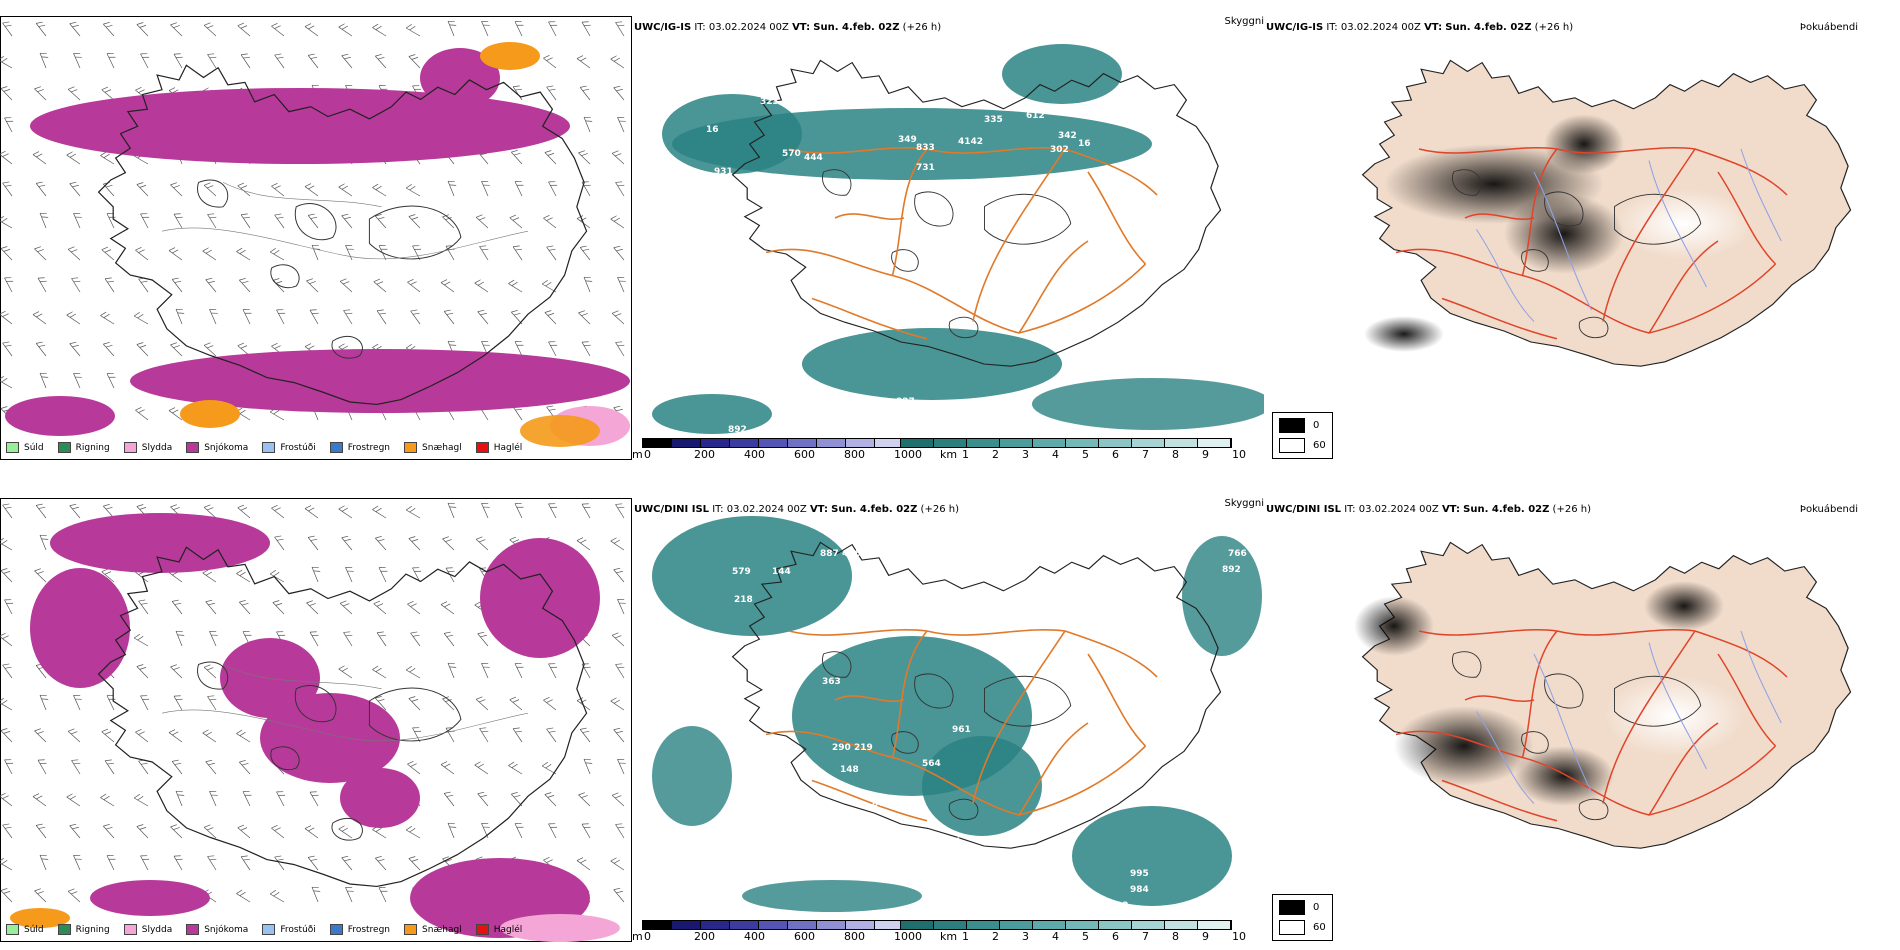 This screenshot has height=950, width=1900. I want to click on legend-item: Slydda, so click(147, 929).